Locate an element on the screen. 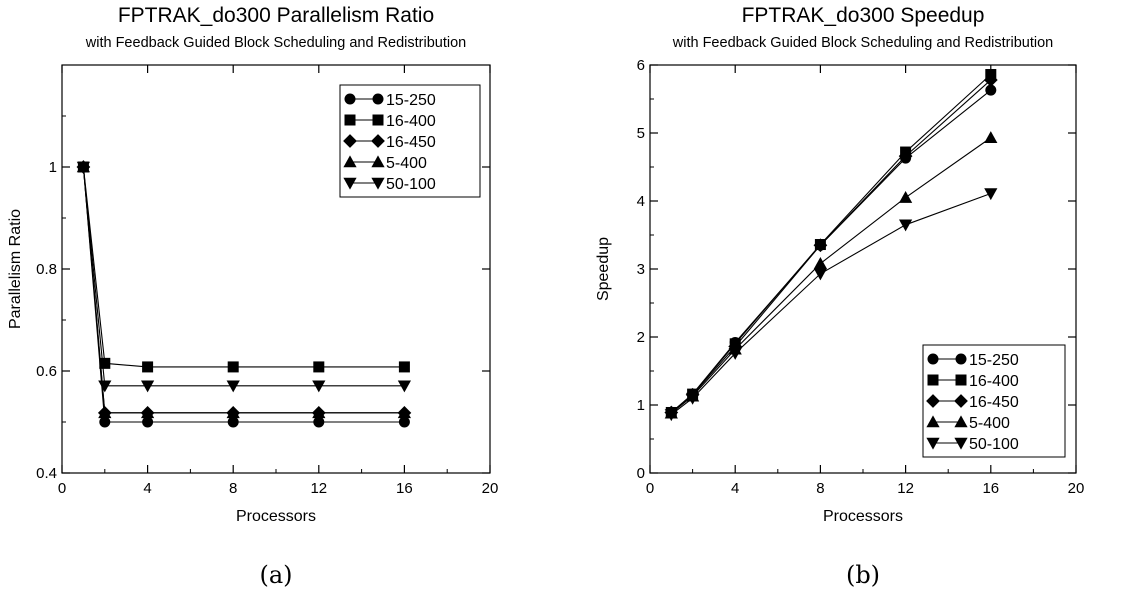 Image resolution: width=1130 pixels, height=602 pixels. y-tick-label: 0 is located at coordinates (641, 473).